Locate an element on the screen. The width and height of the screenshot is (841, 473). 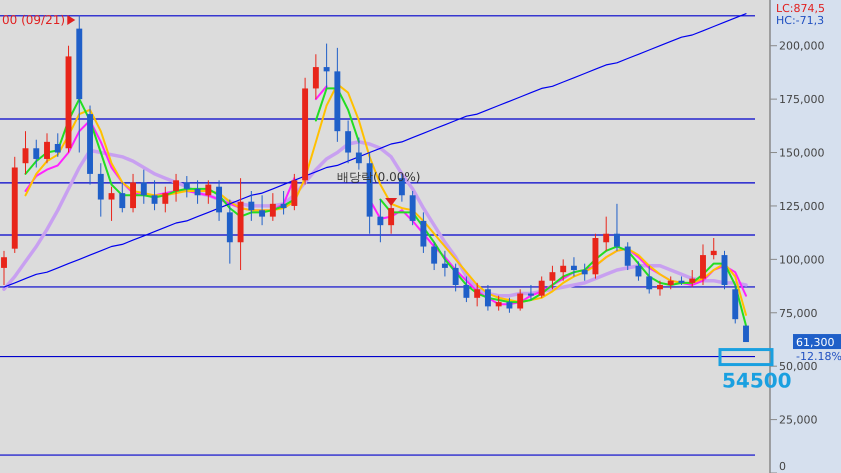
y-tick-label: 25,000 is located at coordinates (798, 420).